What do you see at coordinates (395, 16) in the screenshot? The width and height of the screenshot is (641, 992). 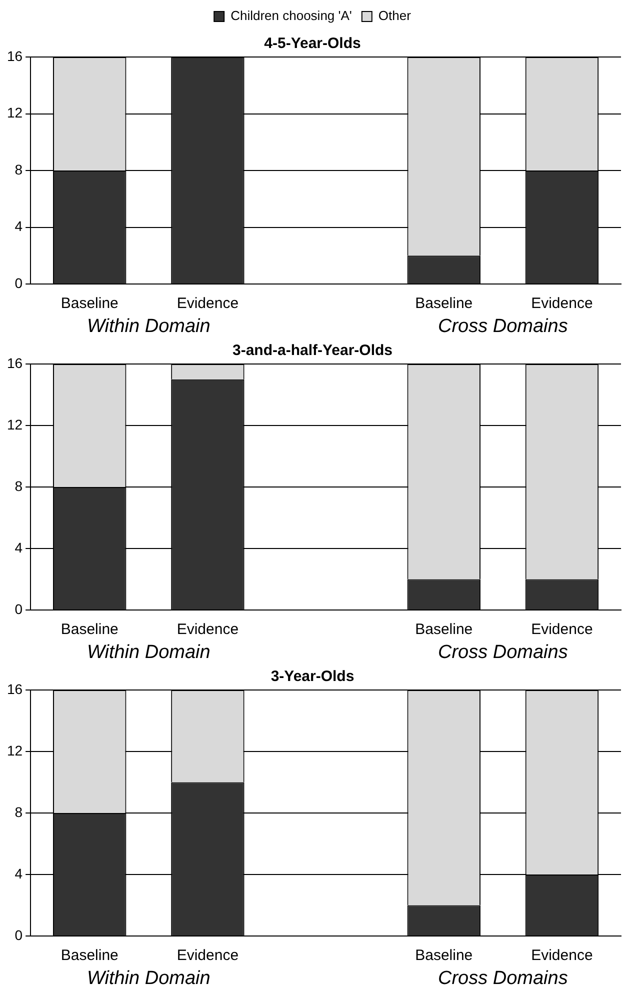 I see `legend-label: Other` at bounding box center [395, 16].